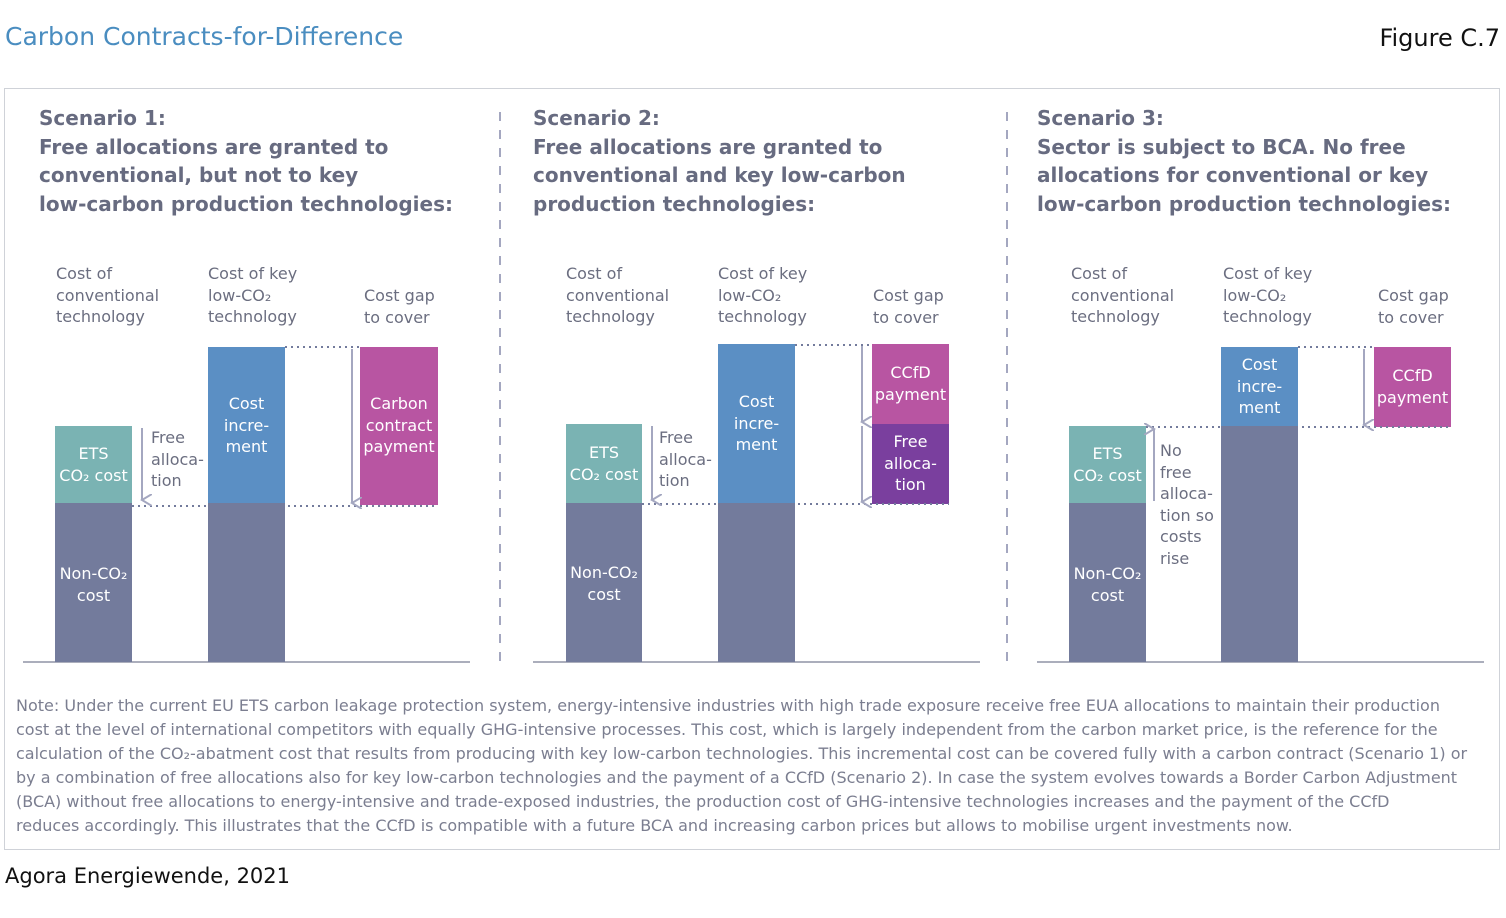 Image resolution: width=1506 pixels, height=918 pixels. What do you see at coordinates (763, 295) in the screenshot?
I see `s2-col-lowco2-label: Cost of key low-CO₂ technology` at bounding box center [763, 295].